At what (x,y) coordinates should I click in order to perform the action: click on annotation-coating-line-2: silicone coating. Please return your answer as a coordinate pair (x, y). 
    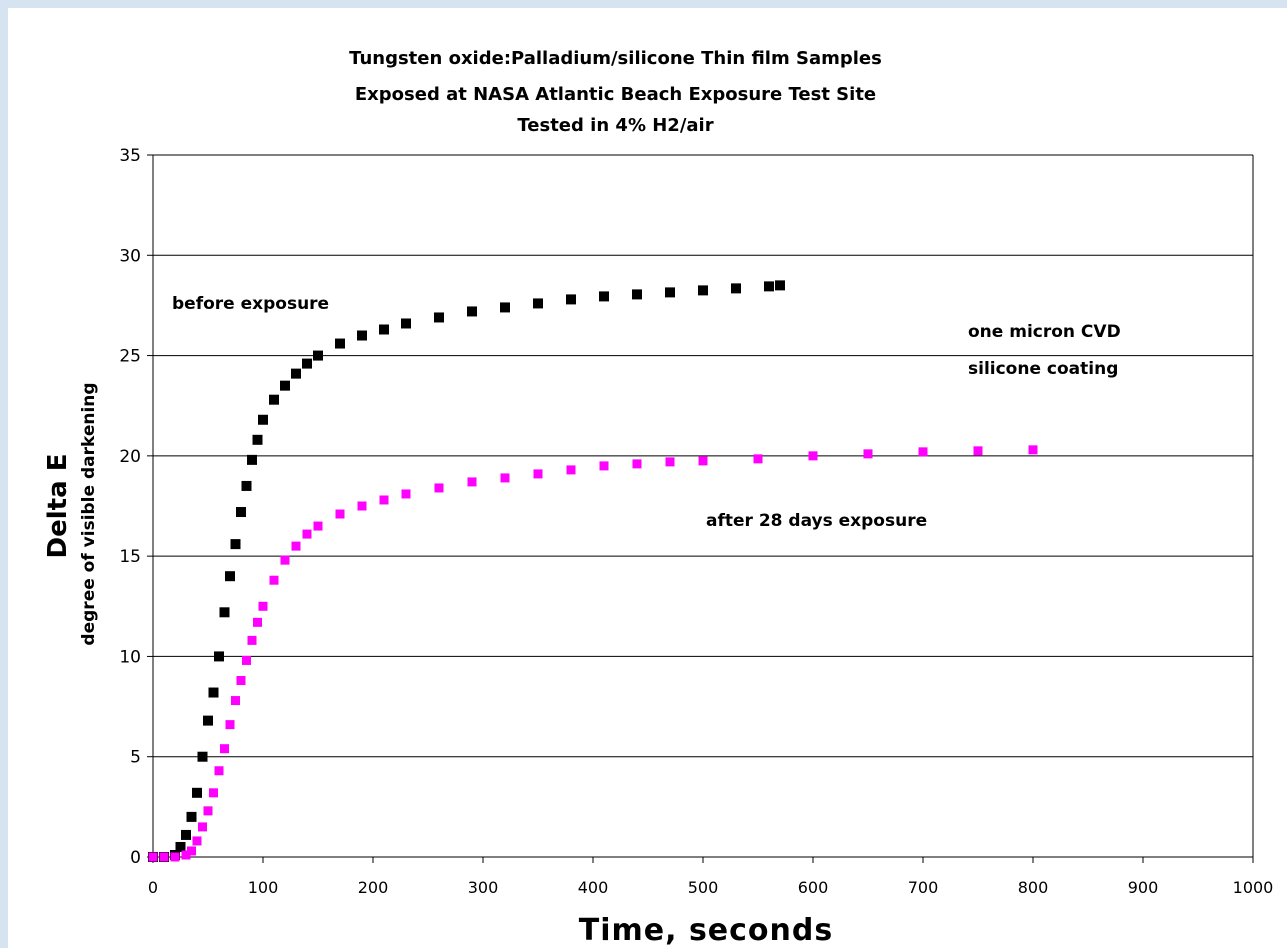
    Looking at the image, I should click on (1043, 369).